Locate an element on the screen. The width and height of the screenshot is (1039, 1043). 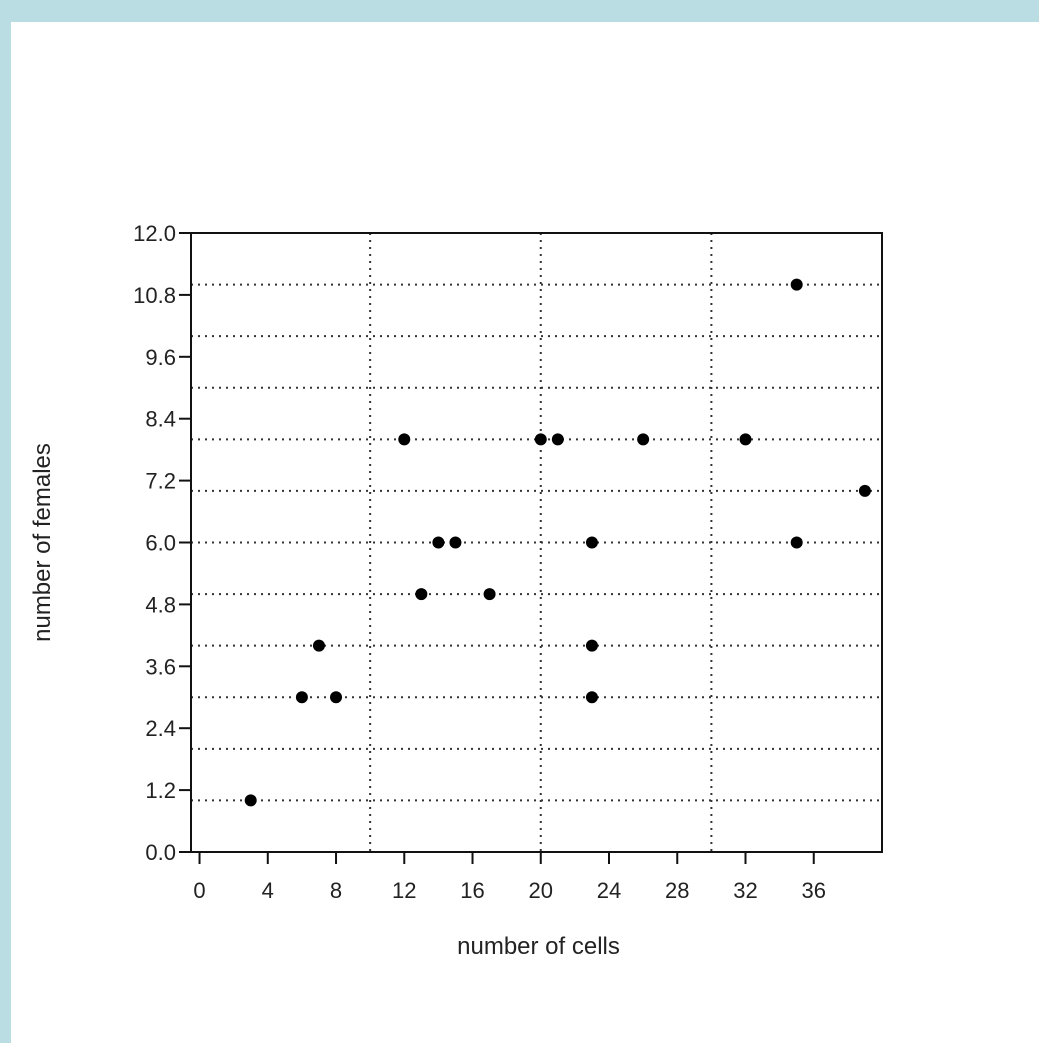
x-tick-label: 20 is located at coordinates (541, 890).